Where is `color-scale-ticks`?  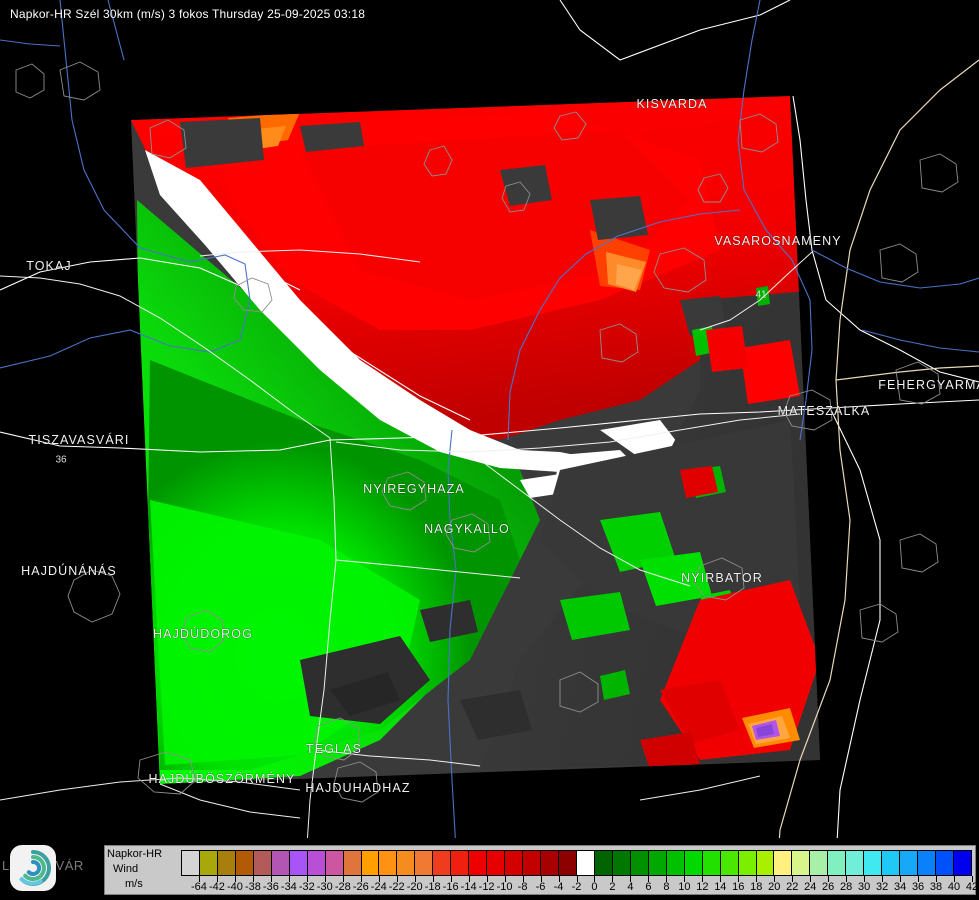
color-scale-ticks is located at coordinates (577, 879).